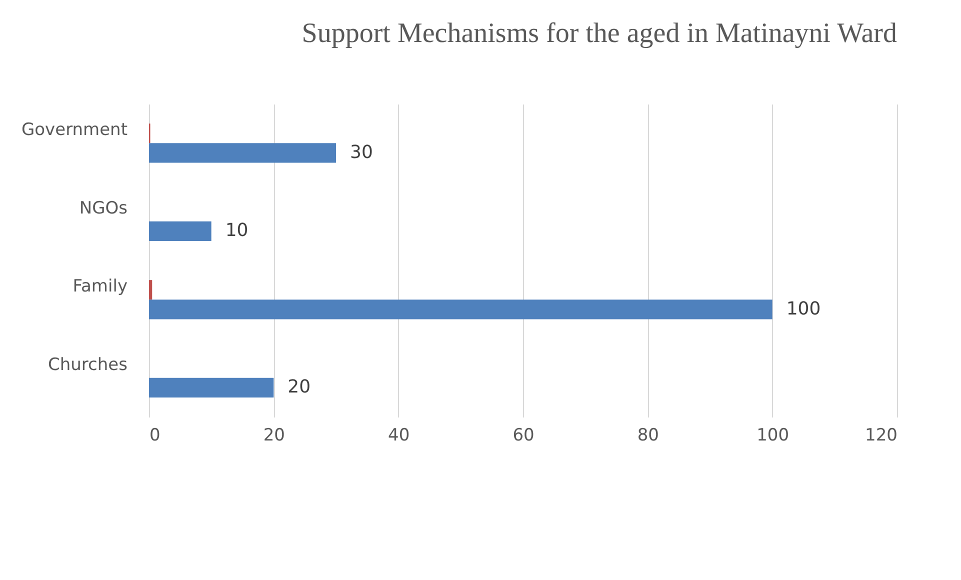 This screenshot has width=961, height=580. I want to click on y-tick-label: Family, so click(100, 286).